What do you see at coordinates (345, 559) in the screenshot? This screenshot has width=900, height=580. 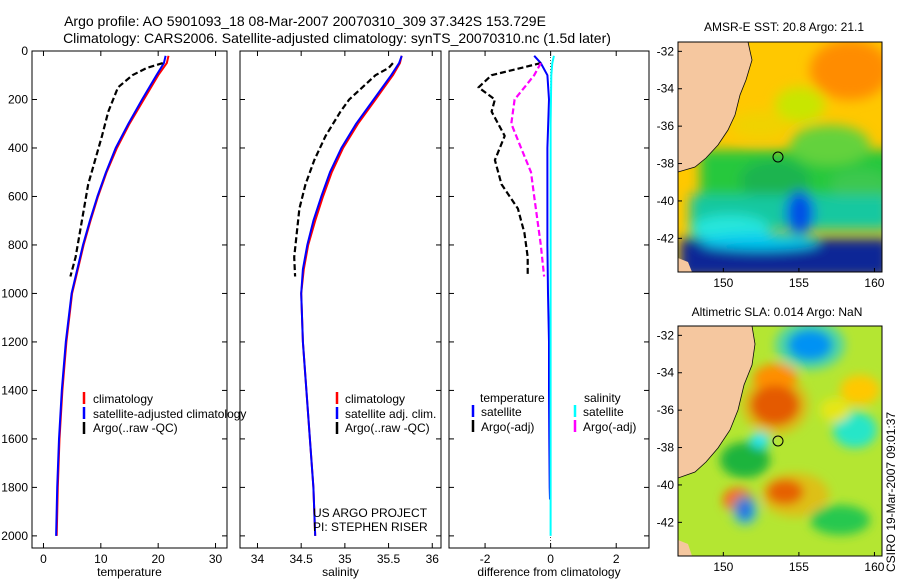 I see `x-tick-label: 35` at bounding box center [345, 559].